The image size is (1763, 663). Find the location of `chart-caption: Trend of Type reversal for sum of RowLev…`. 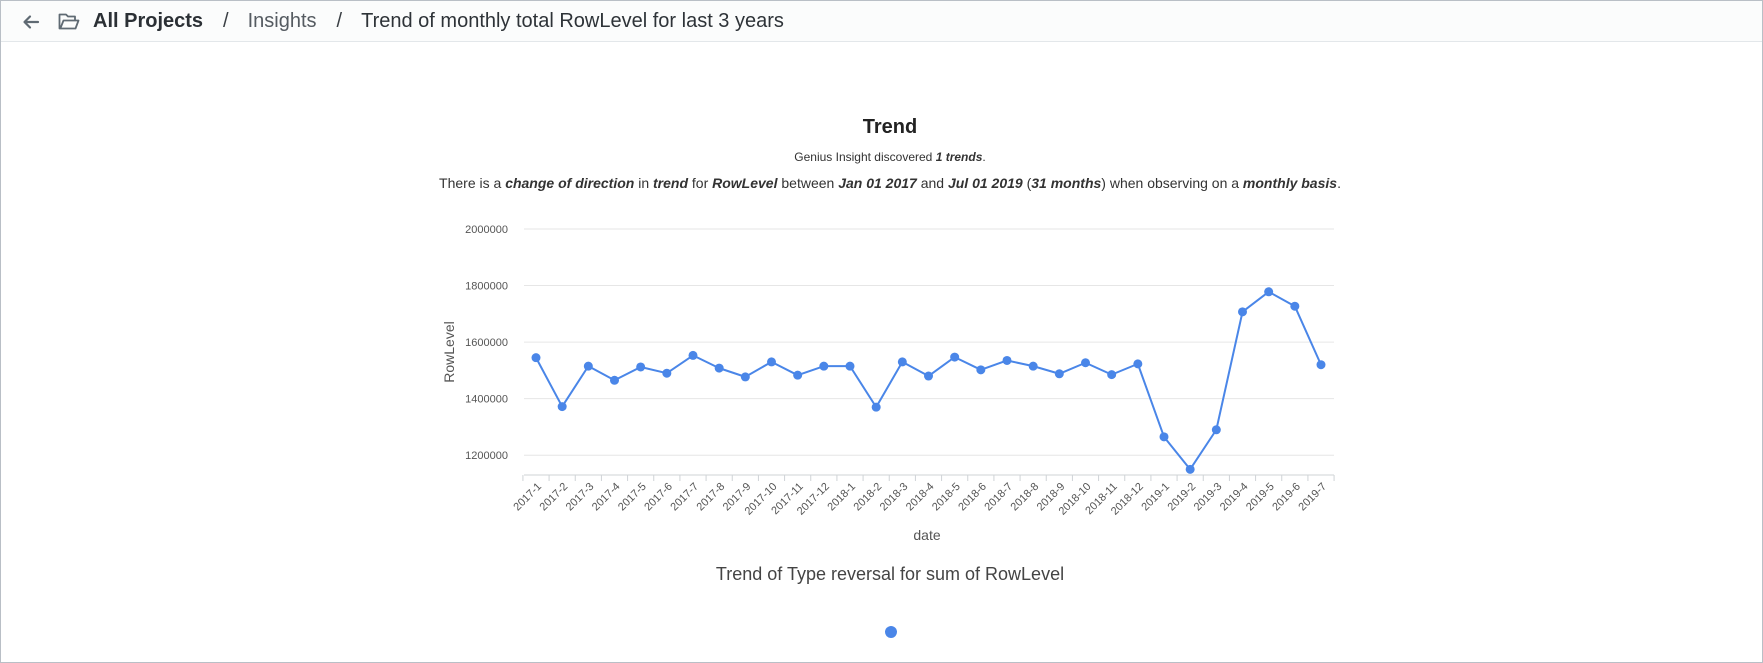

chart-caption: Trend of Type reversal for sum of RowLev… is located at coordinates (890, 574).